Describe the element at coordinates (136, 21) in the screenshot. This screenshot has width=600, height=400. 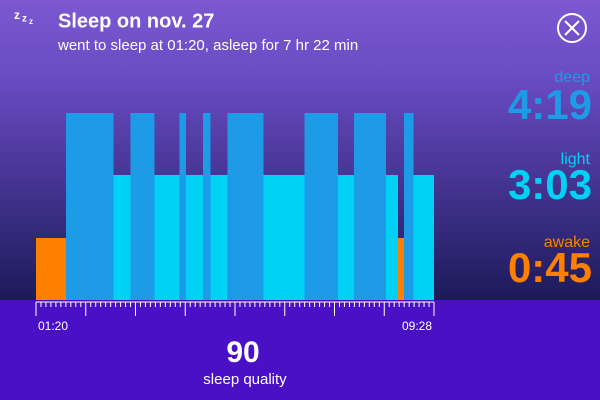
I see `title: Sleep on nov. 27` at that location.